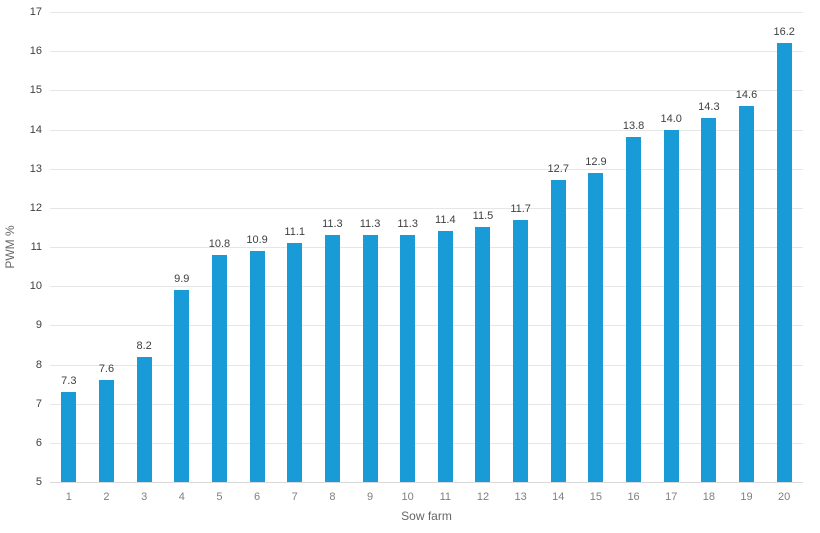  I want to click on bar-value-label: 7.6, so click(106, 369).